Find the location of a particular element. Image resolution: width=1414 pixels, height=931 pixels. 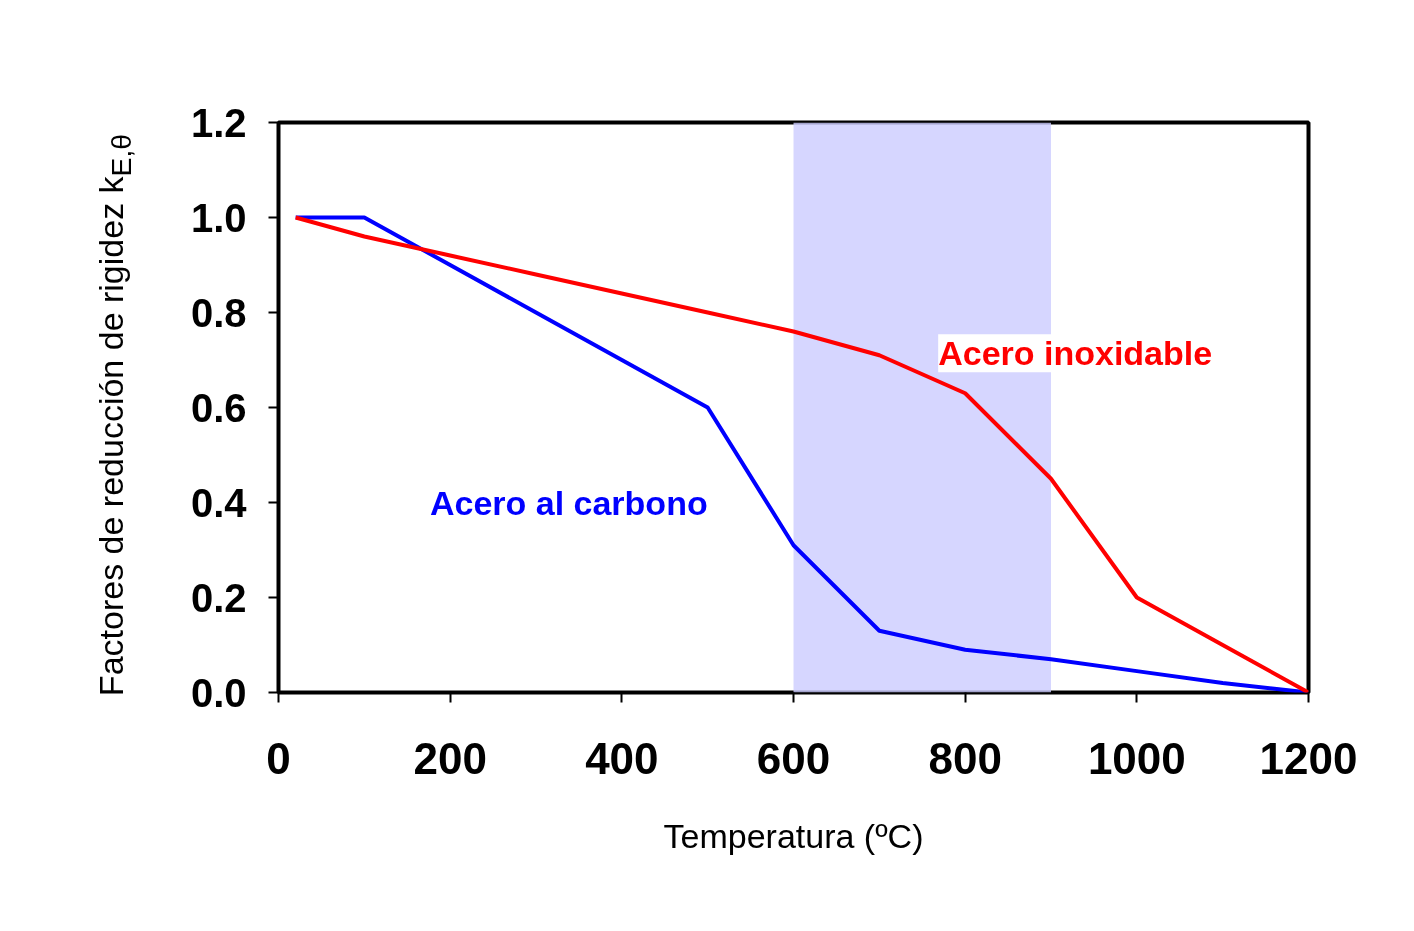

x-tick-label: 800 is located at coordinates (965, 758).